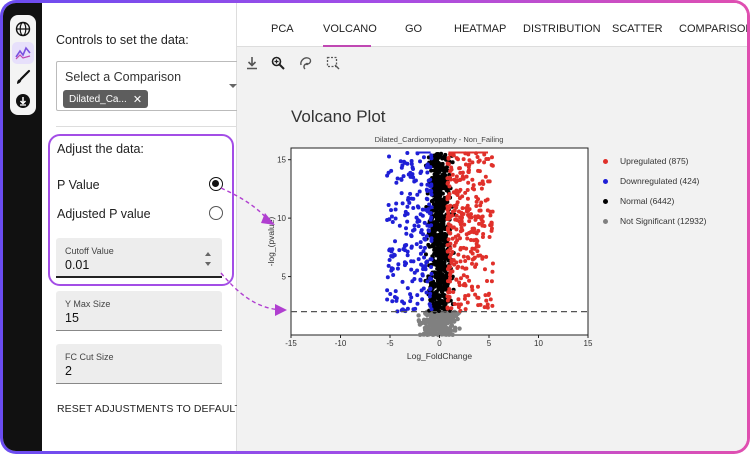 Image resolution: width=750 pixels, height=454 pixels. What do you see at coordinates (68, 371) in the screenshot?
I see `fc-value: 2` at bounding box center [68, 371].